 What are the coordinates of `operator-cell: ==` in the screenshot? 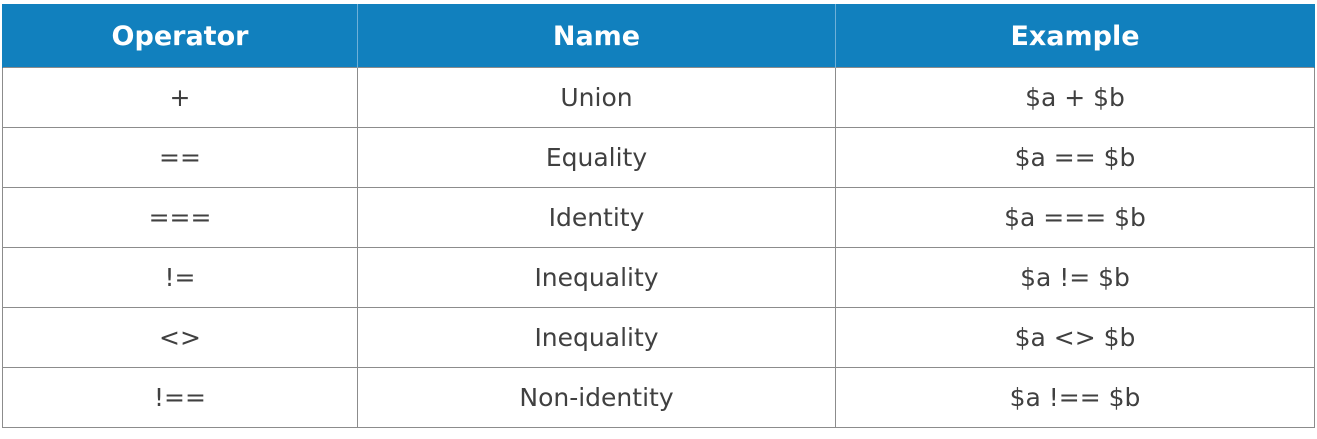 It's located at (180, 157).